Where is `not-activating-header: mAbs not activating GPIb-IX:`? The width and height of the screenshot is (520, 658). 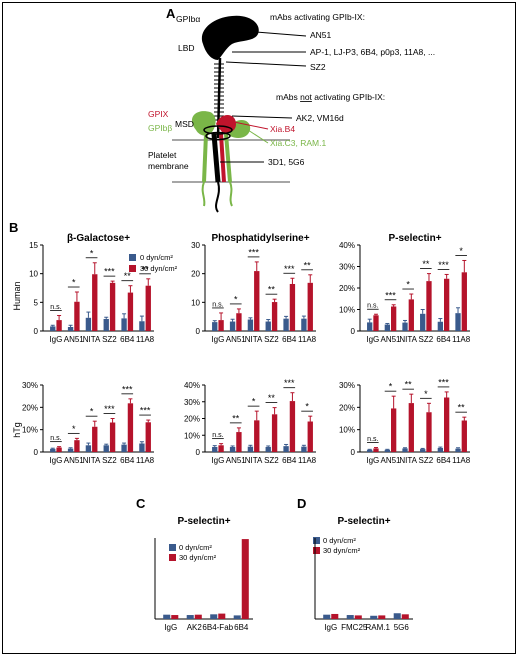 not-activating-header: mAbs not activating GPIb-IX: is located at coordinates (330, 97).